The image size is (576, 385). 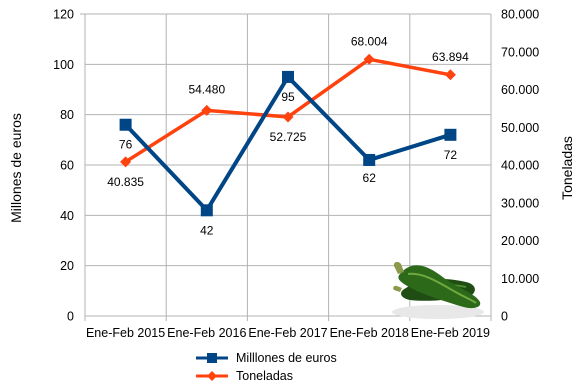 I want to click on y-tick-label: 120, so click(x=63, y=15).